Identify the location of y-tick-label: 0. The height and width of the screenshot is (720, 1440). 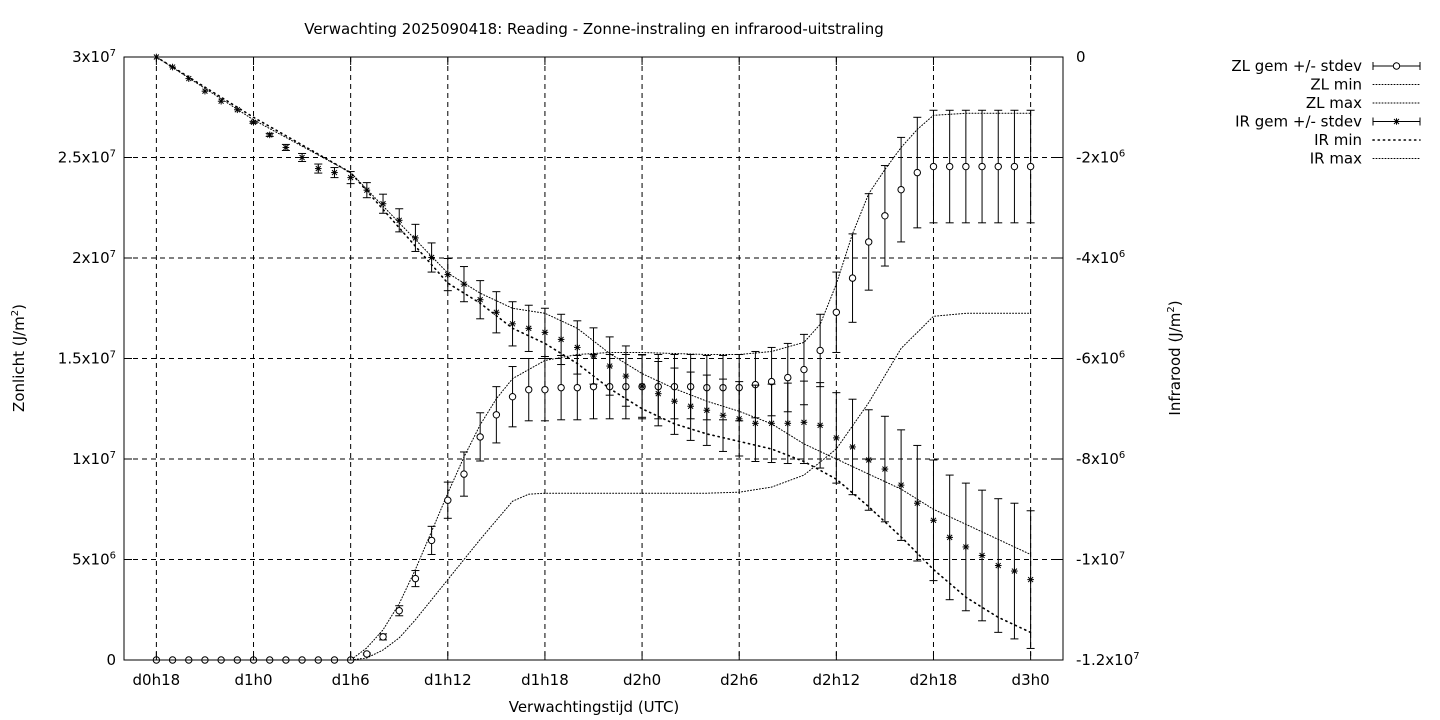
(111, 660).